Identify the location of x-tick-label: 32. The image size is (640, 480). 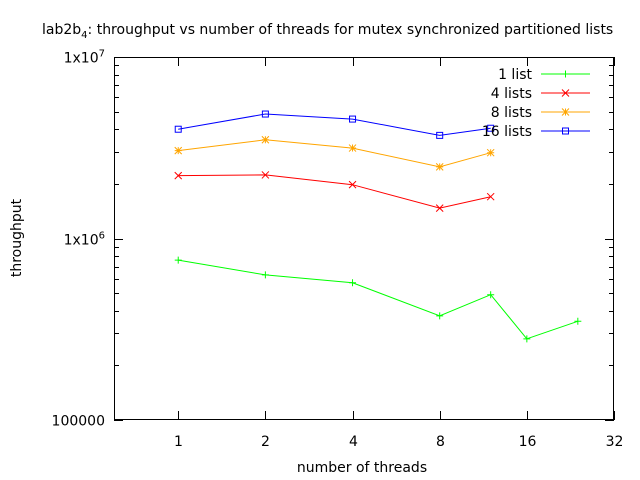
(615, 442).